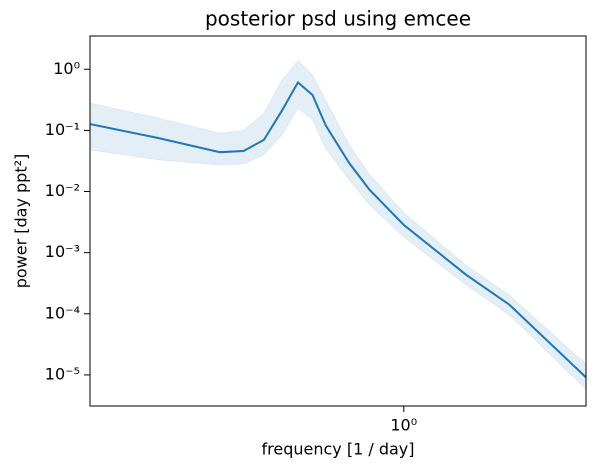 The height and width of the screenshot is (474, 596). Describe the element at coordinates (338, 19) in the screenshot. I see `chart-title: posterior psd using emcee` at that location.